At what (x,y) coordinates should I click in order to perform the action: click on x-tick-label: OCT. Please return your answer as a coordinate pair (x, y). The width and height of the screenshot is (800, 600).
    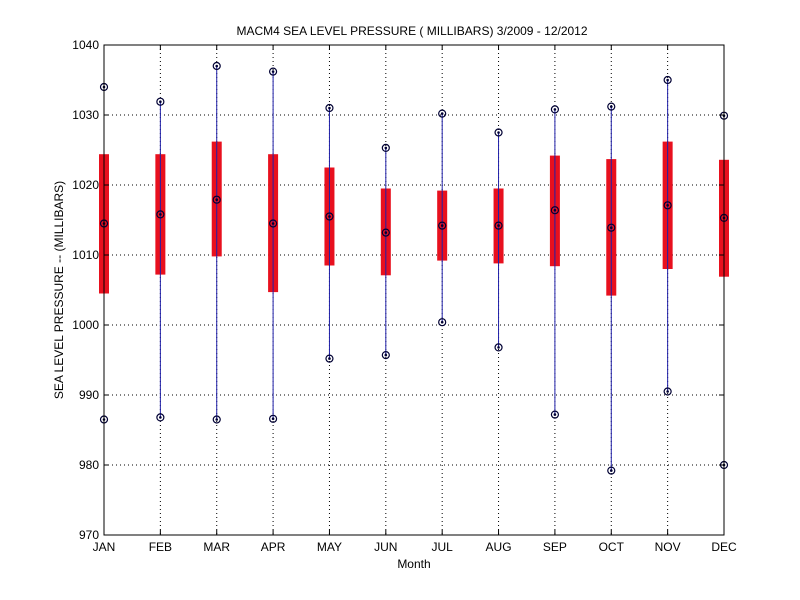
    Looking at the image, I should click on (612, 547).